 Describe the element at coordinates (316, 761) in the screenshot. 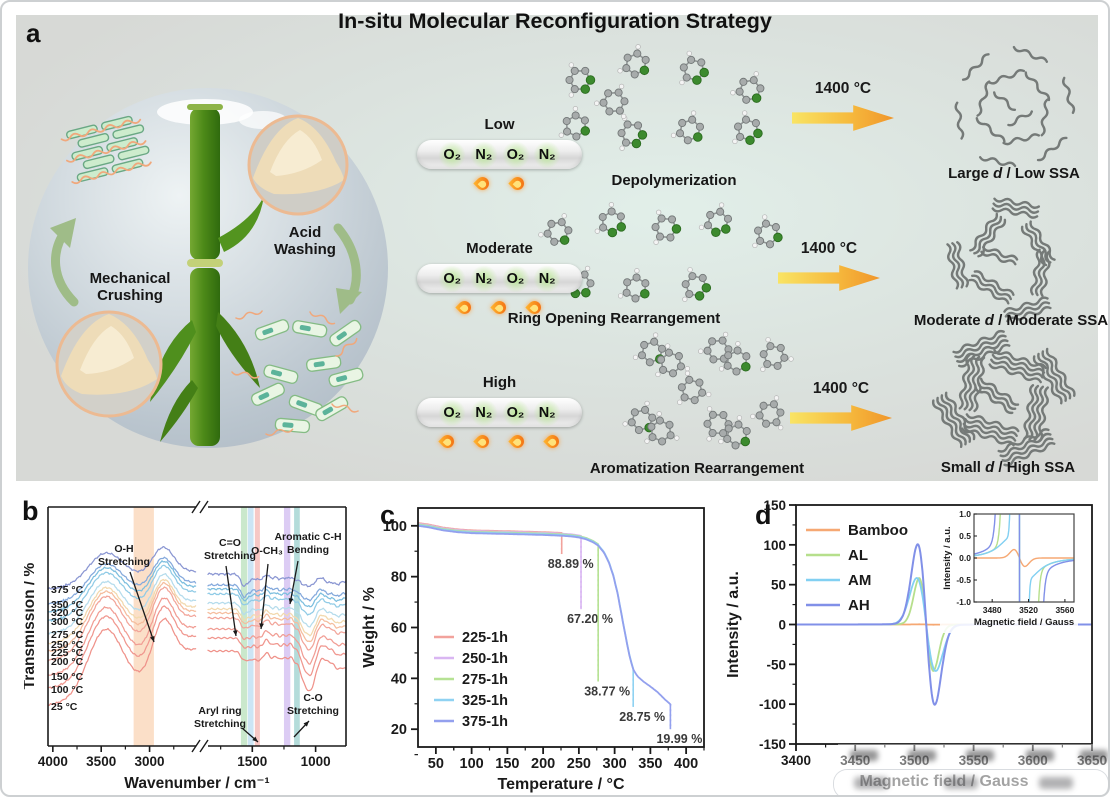

I see `x-tick-label: 1000` at that location.